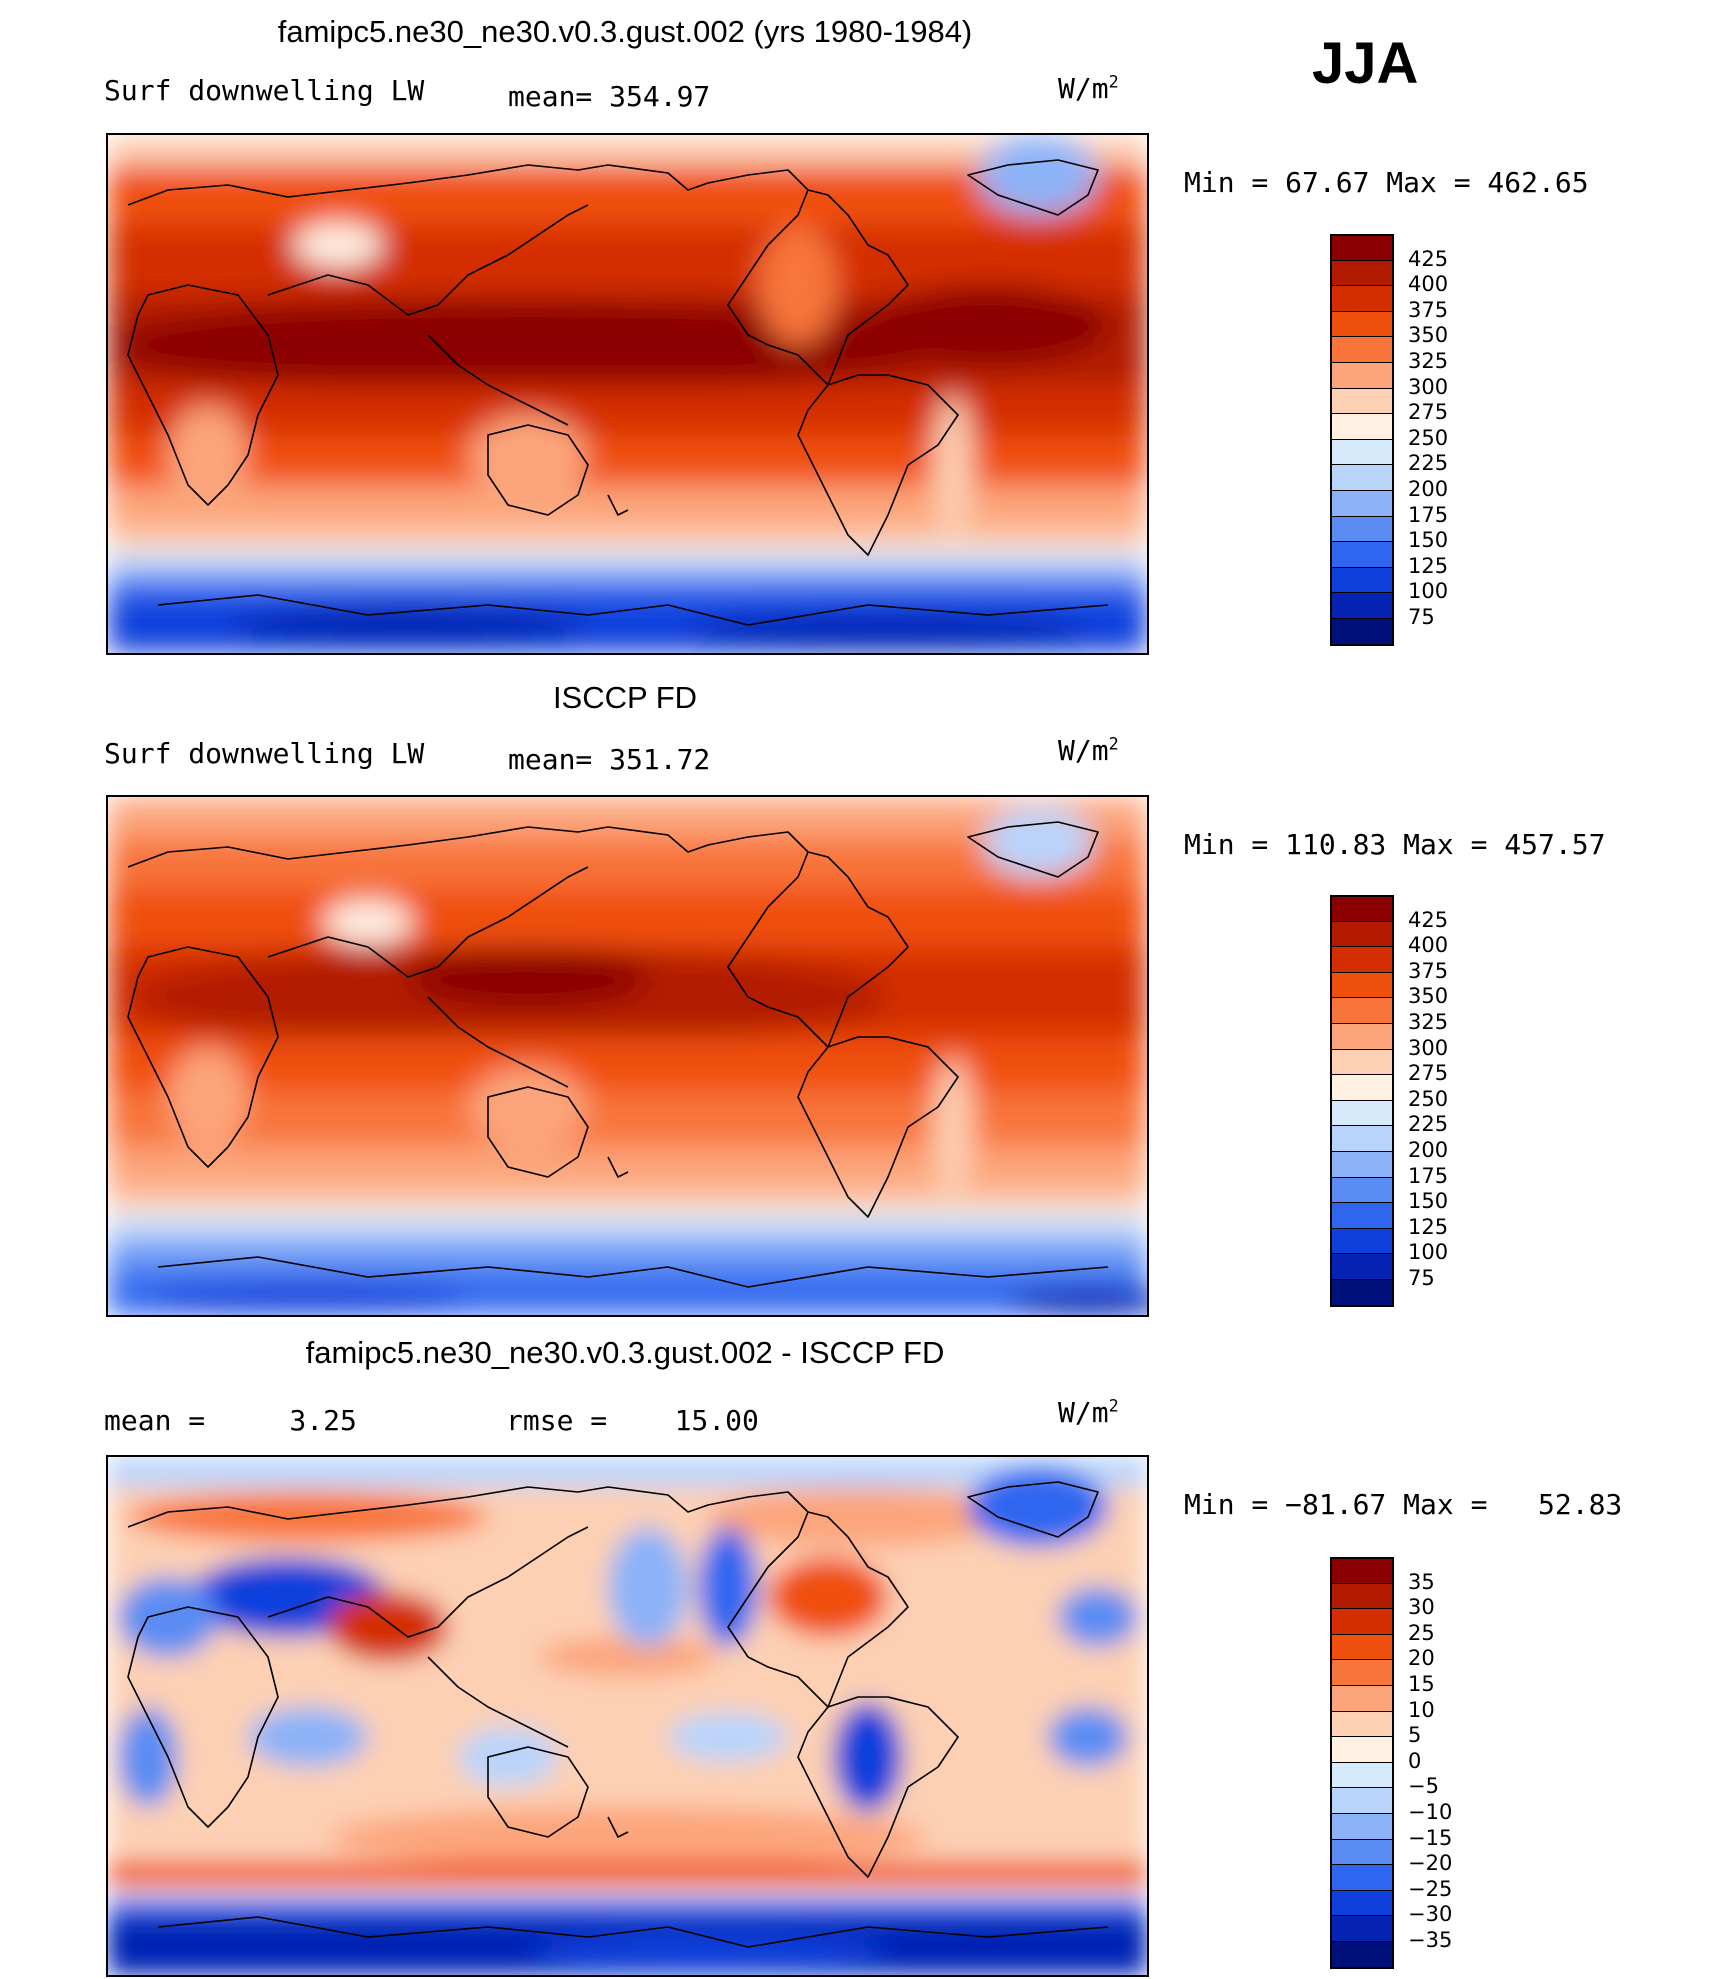  I want to click on colorbar-tick-label: −10, so click(1430, 1812).